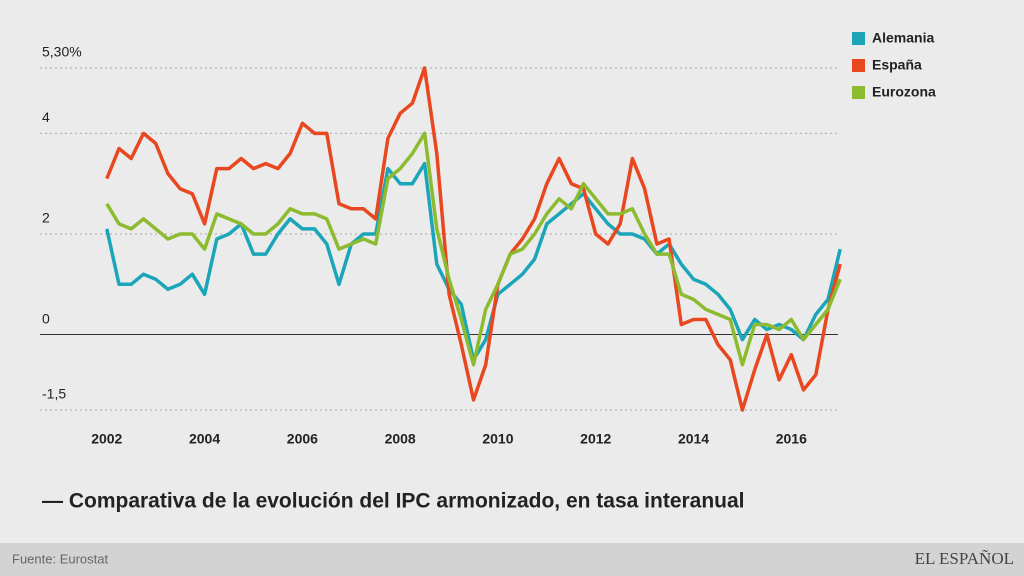 This screenshot has height=576, width=1024. I want to click on y-tick-label: 4, so click(46, 117).